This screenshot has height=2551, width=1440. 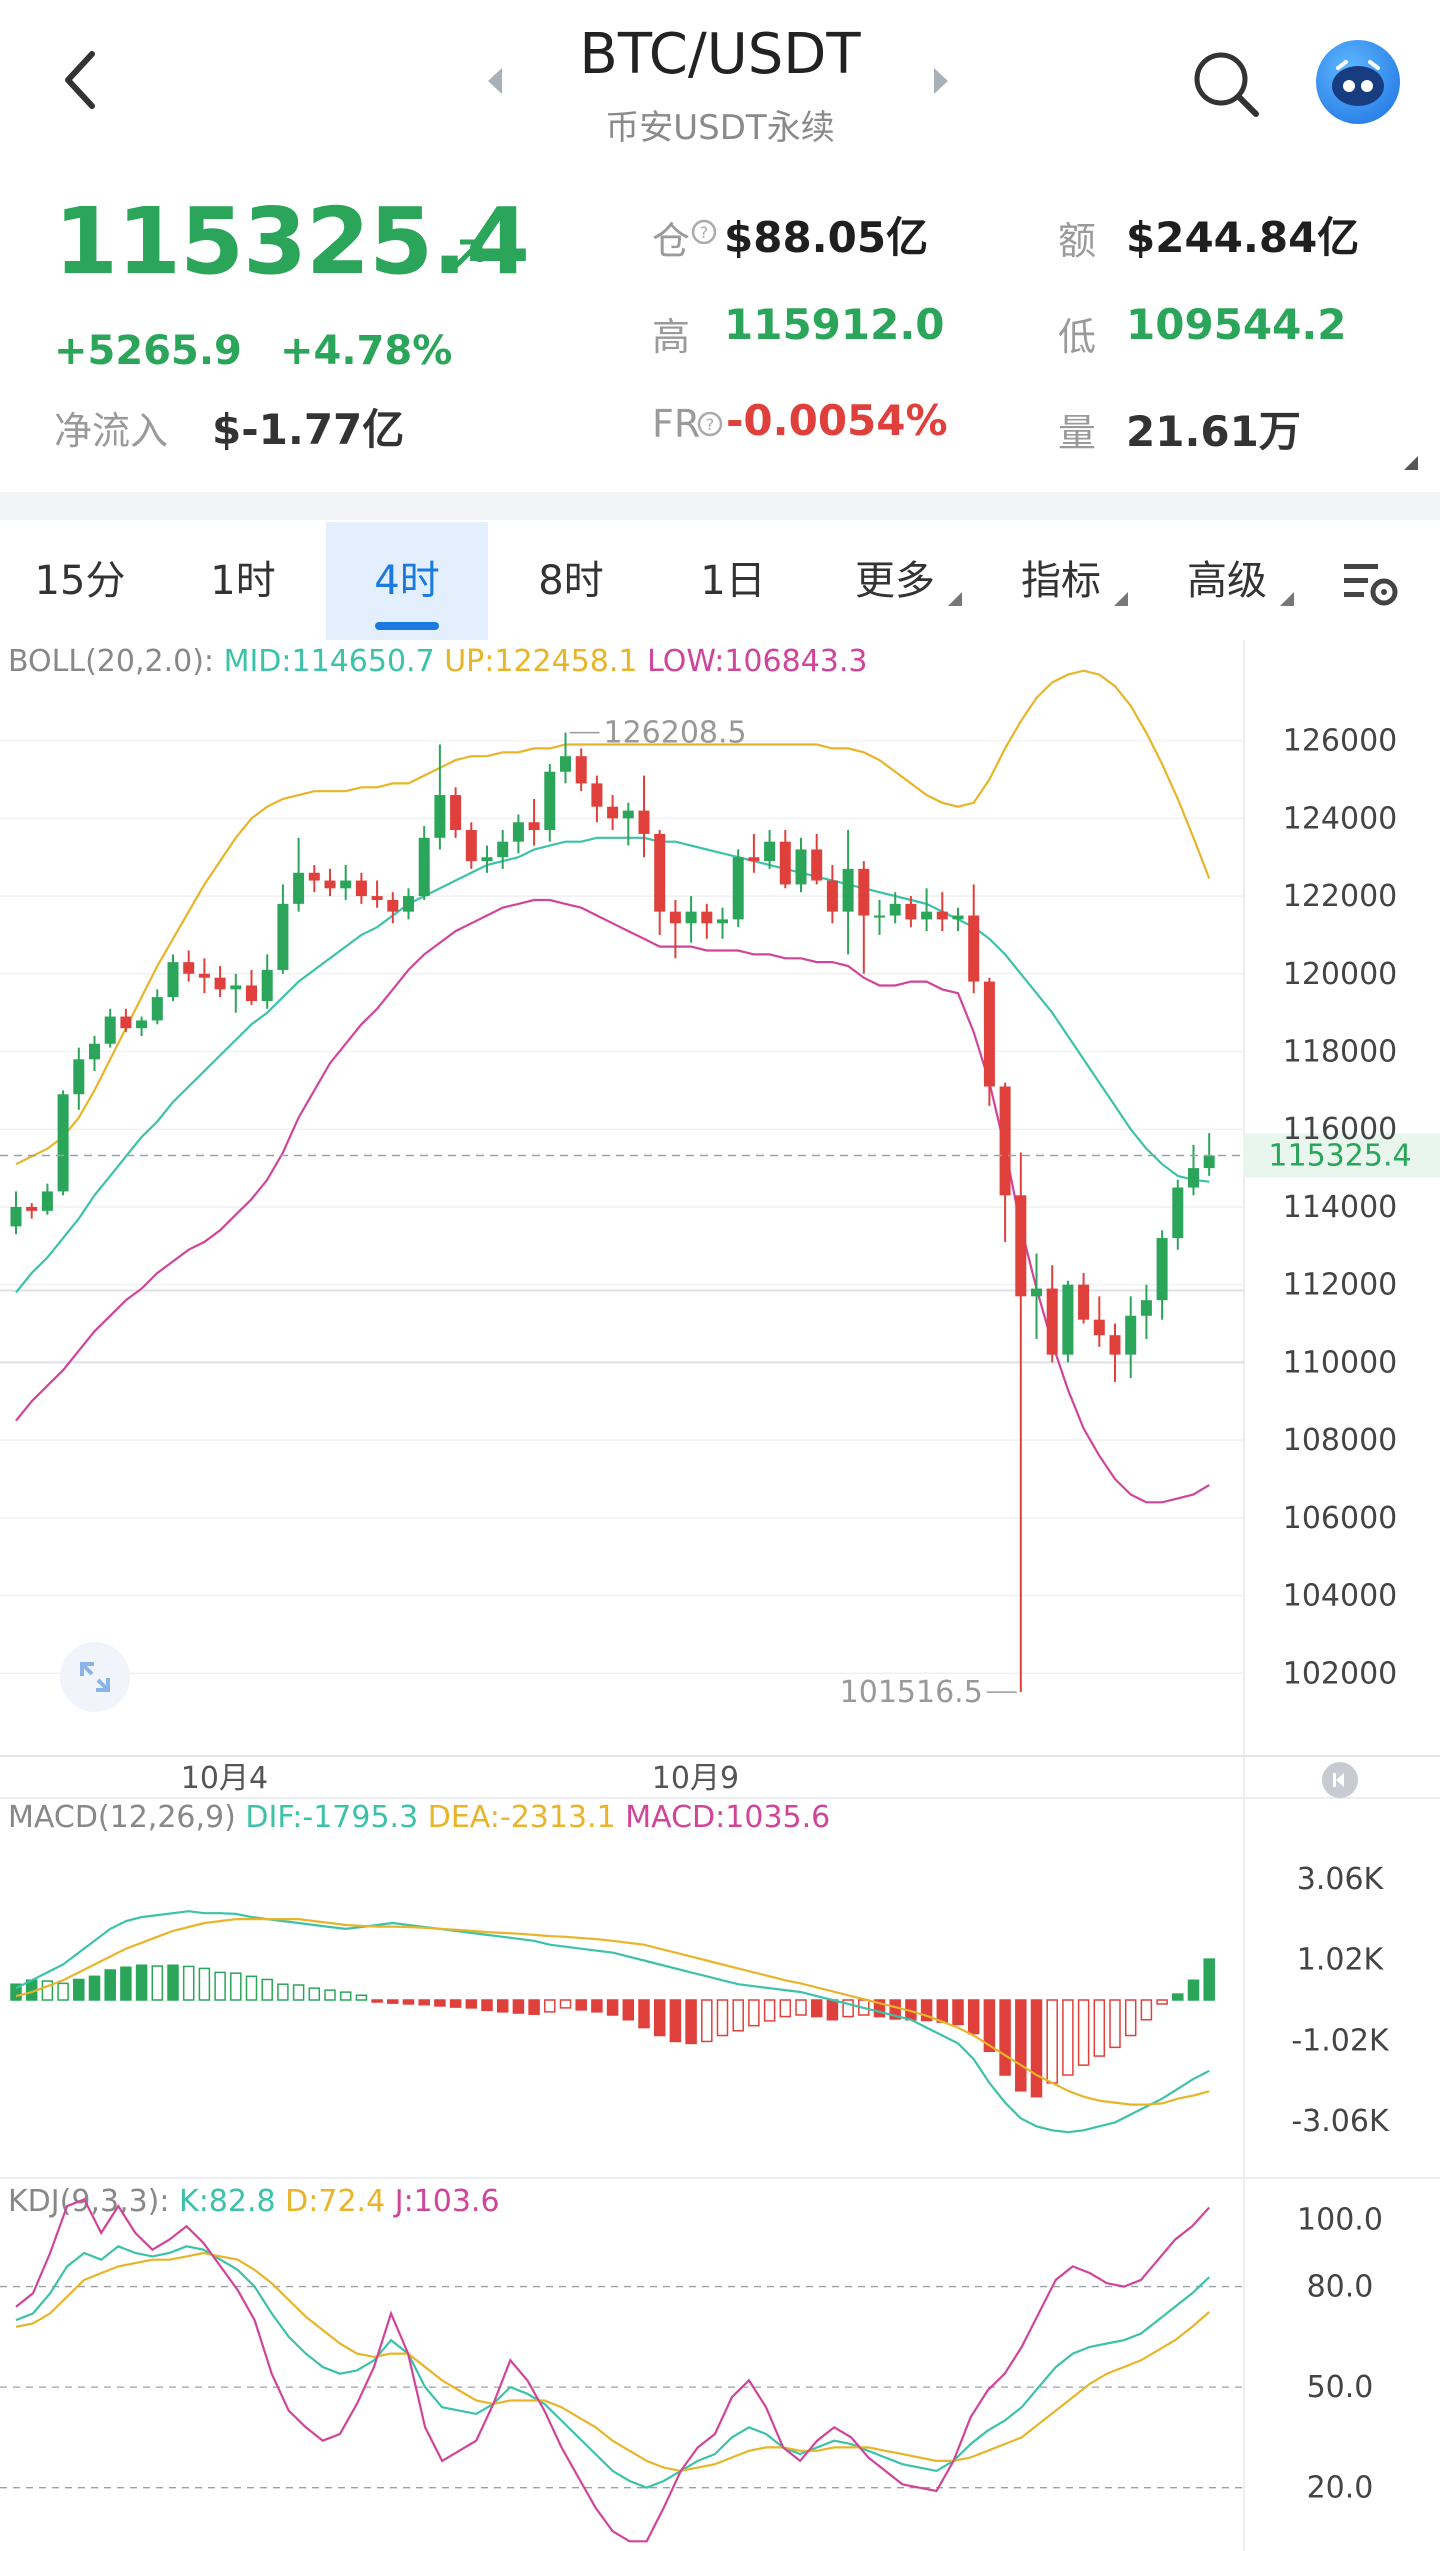 I want to click on tab-4h-label: 4时, so click(x=407, y=581).